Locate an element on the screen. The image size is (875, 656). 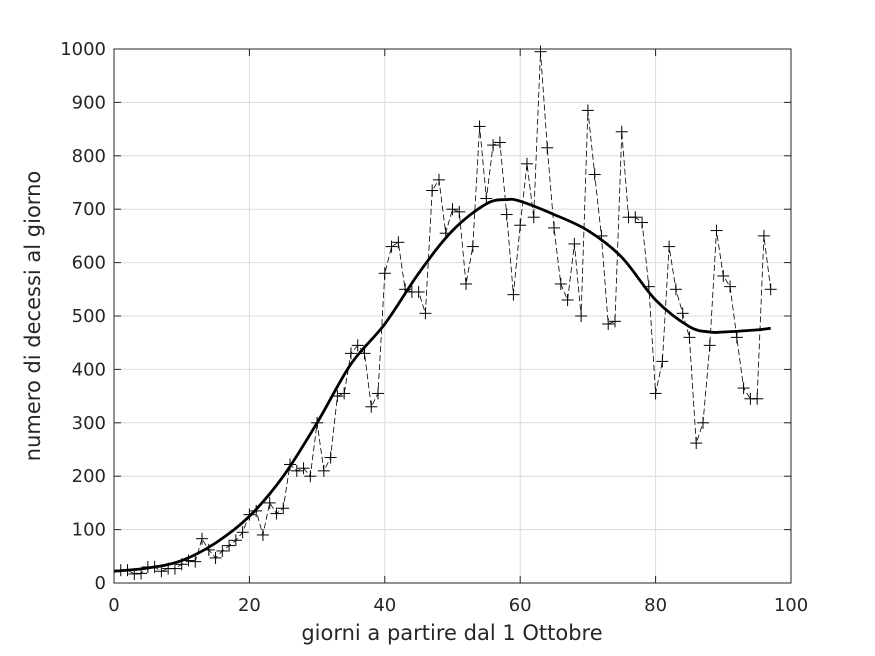
y-tick-label: 400 is located at coordinates (89, 369).